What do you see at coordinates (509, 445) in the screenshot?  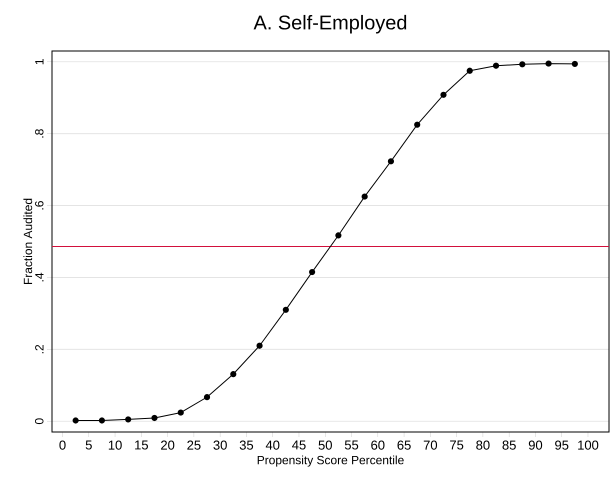 I see `x-tick-label: 85` at bounding box center [509, 445].